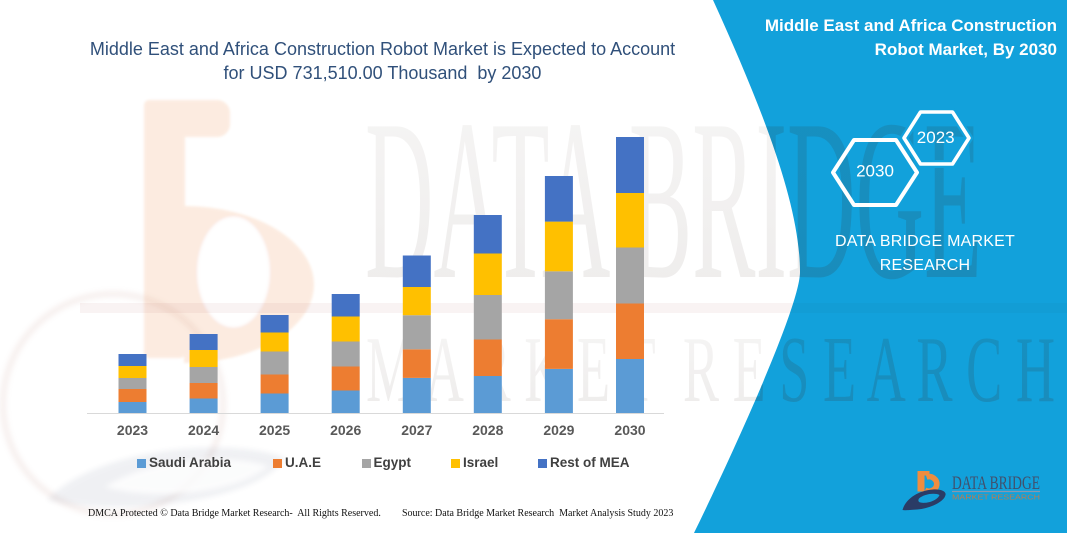 The height and width of the screenshot is (533, 1067). I want to click on svg-text: 2030, so click(875, 171).